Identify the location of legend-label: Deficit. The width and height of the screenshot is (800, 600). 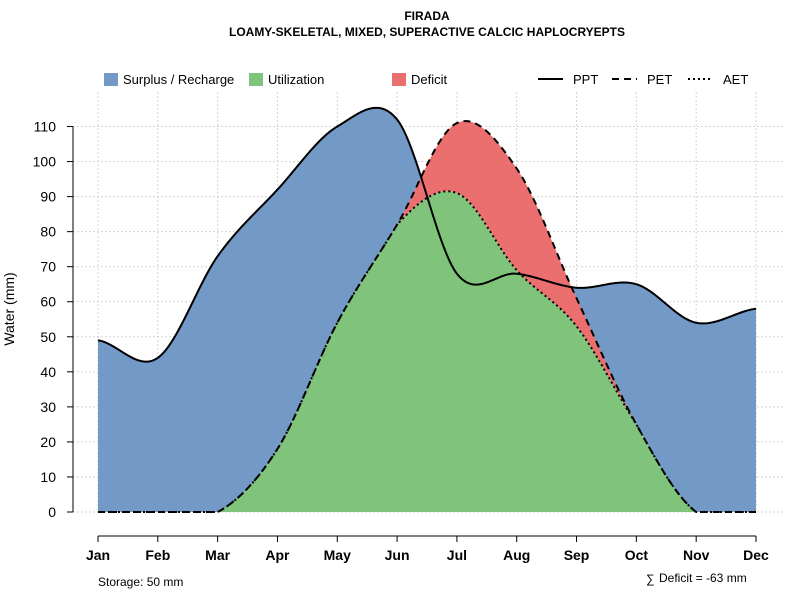
(429, 79).